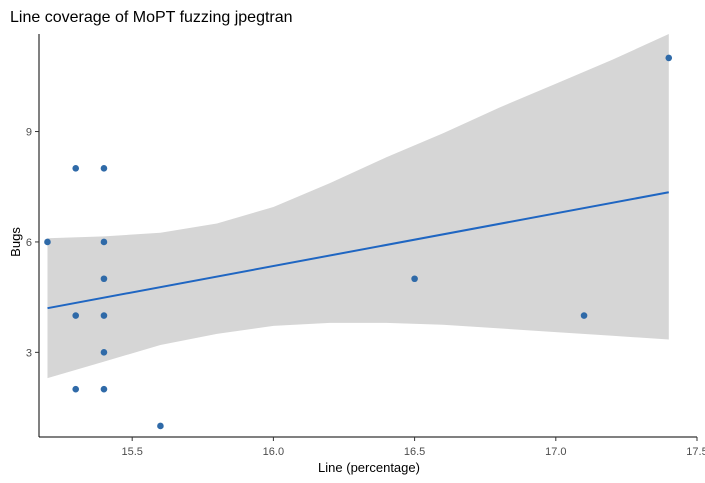  What do you see at coordinates (29, 243) in the screenshot?
I see `y-tick-label: 6` at bounding box center [29, 243].